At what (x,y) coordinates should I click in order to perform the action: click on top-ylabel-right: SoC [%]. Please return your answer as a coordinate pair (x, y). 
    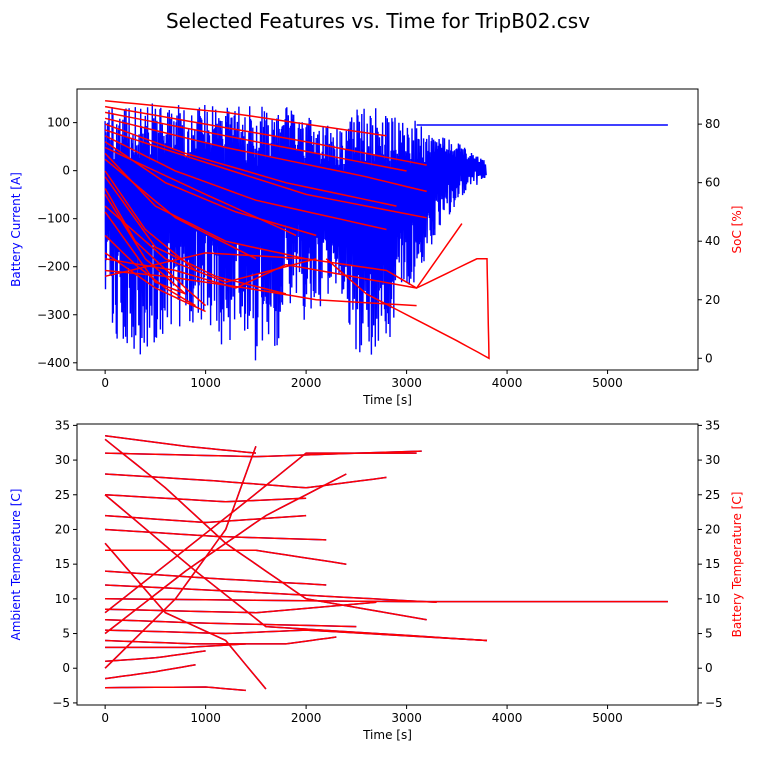
    Looking at the image, I should click on (737, 230).